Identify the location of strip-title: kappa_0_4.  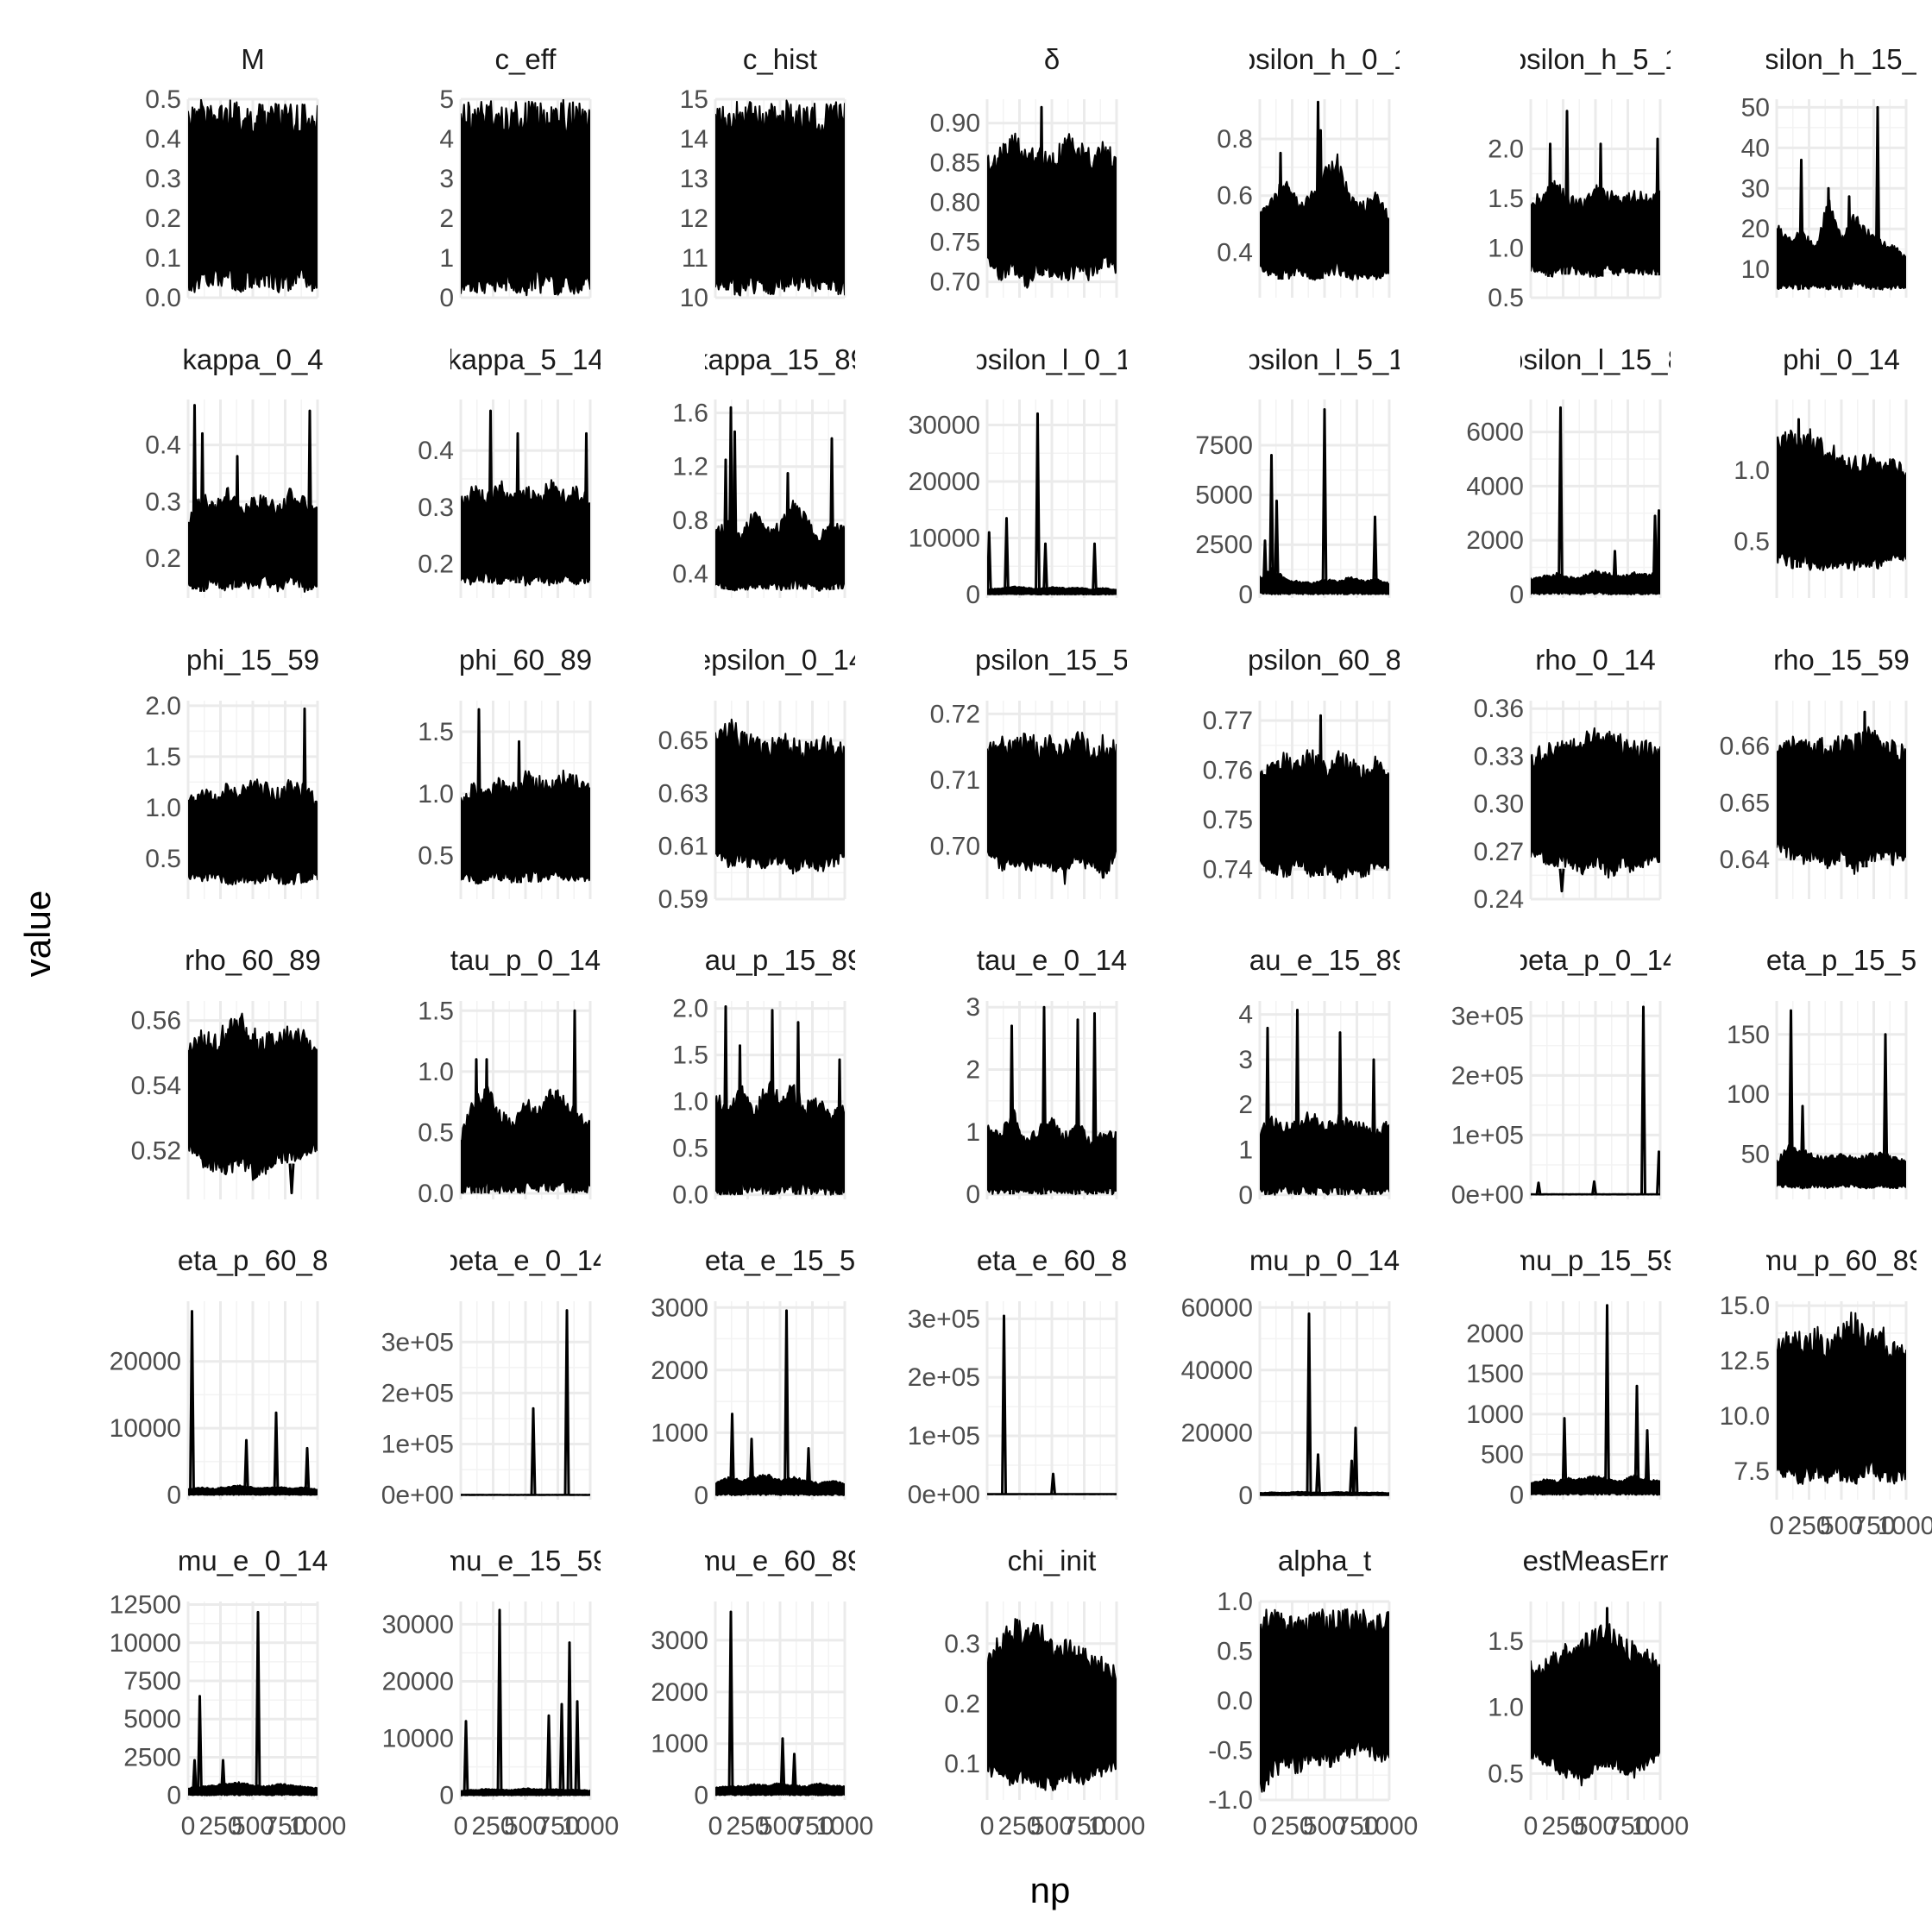
(252, 359).